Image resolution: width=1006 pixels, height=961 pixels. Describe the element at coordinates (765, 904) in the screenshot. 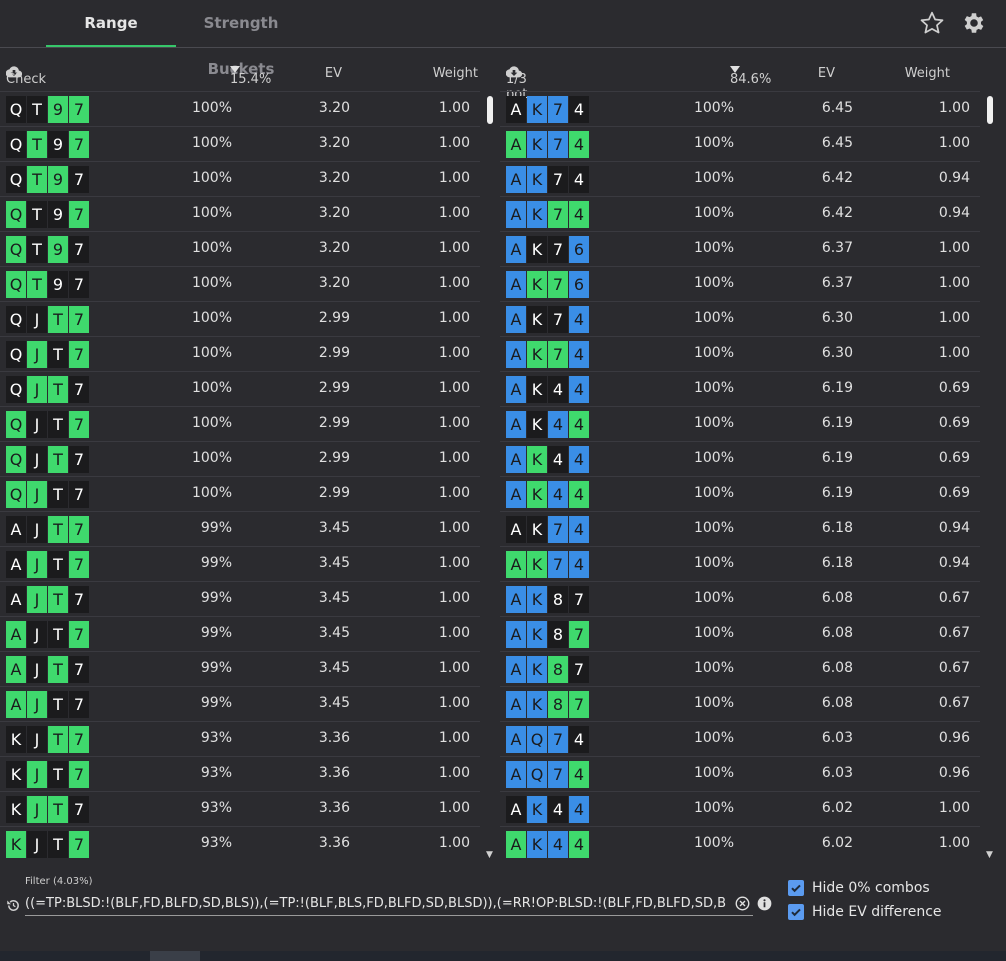

I see `info-icon` at that location.